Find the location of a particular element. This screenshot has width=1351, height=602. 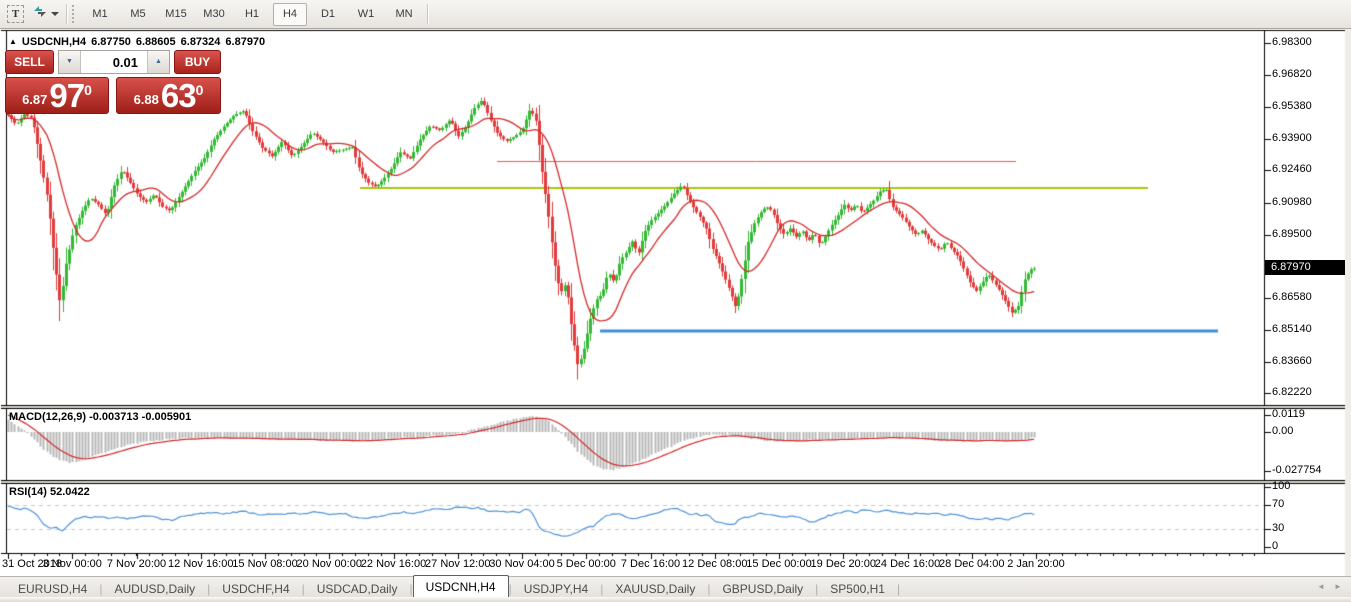

sell-price-pips: 97 is located at coordinates (67, 95).